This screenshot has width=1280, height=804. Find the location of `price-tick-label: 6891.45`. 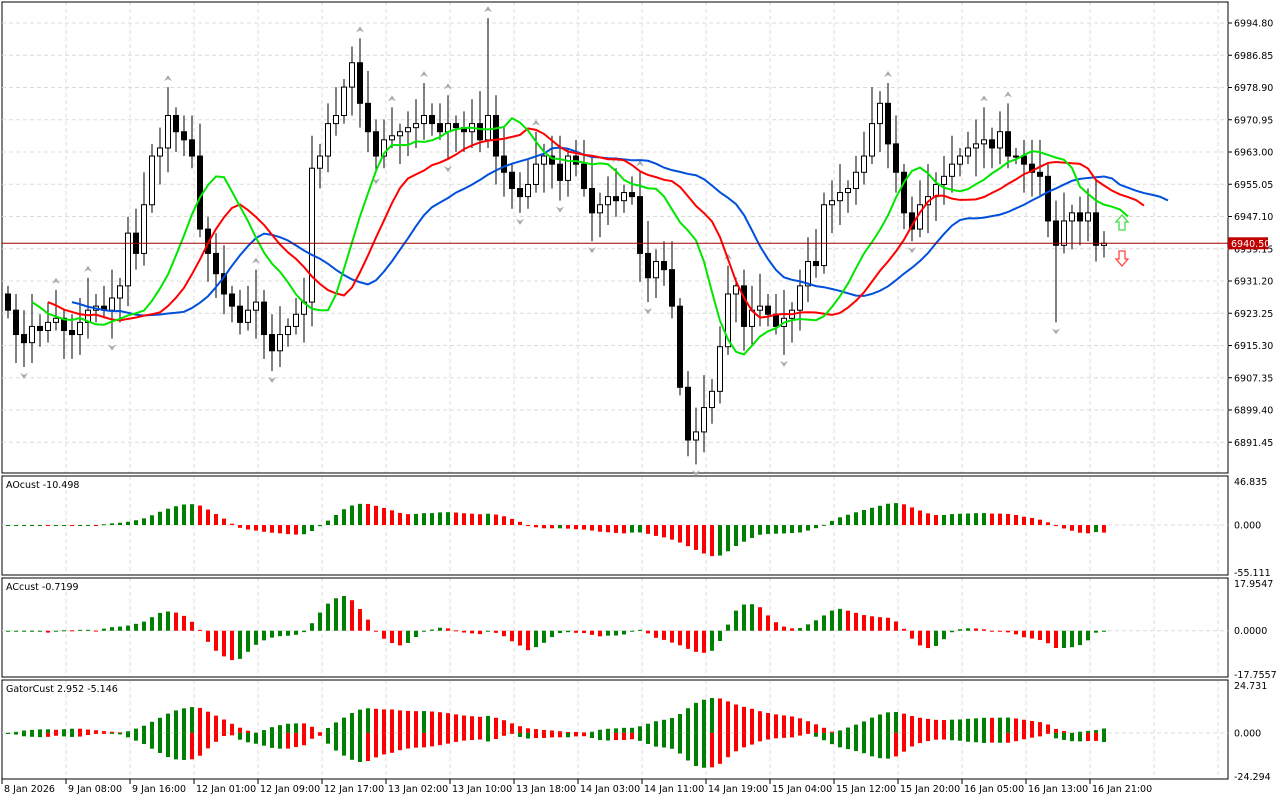

price-tick-label: 6891.45 is located at coordinates (1253, 443).